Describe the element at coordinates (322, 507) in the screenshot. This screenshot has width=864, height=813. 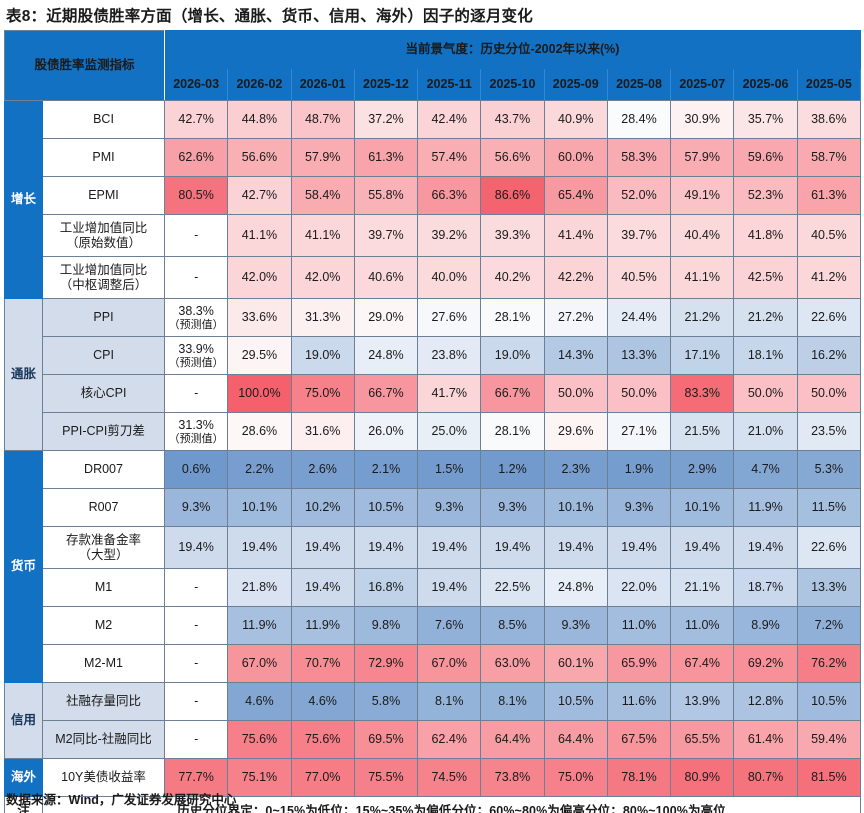
I see `data-cell: 10.2%` at that location.